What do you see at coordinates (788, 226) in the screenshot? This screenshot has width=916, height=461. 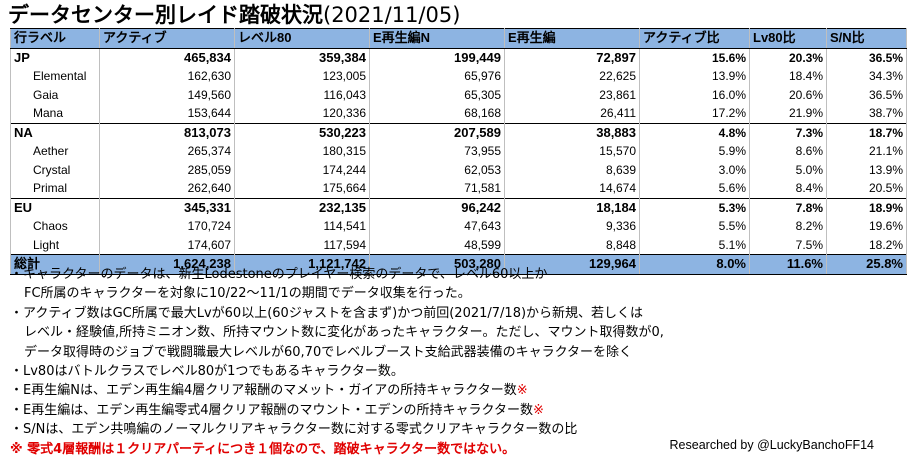 I see `table-cell: 8.2%` at bounding box center [788, 226].